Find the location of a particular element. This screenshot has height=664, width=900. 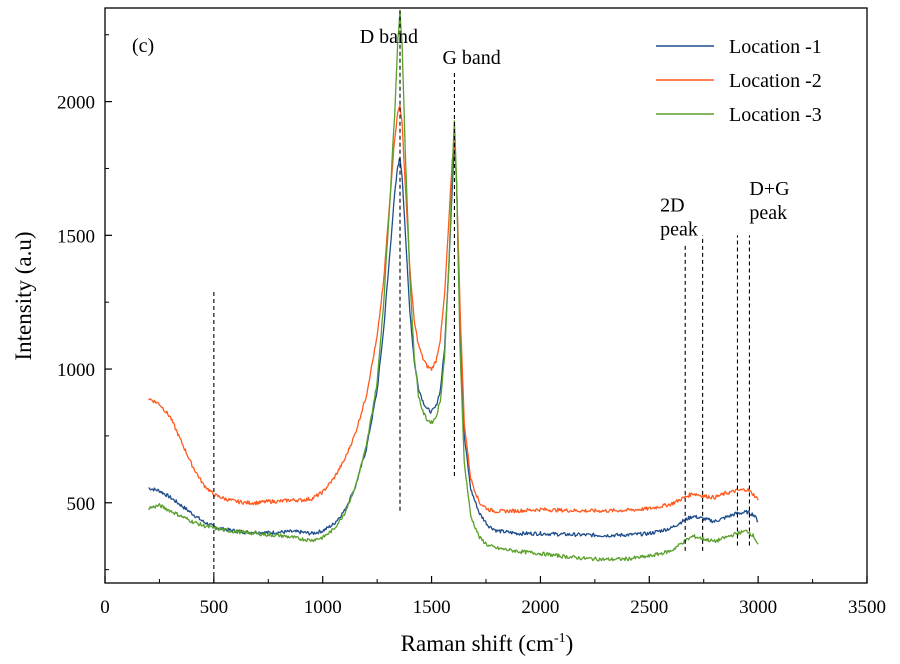

x-axis-title-main: Raman shift (cm is located at coordinates (477, 643).